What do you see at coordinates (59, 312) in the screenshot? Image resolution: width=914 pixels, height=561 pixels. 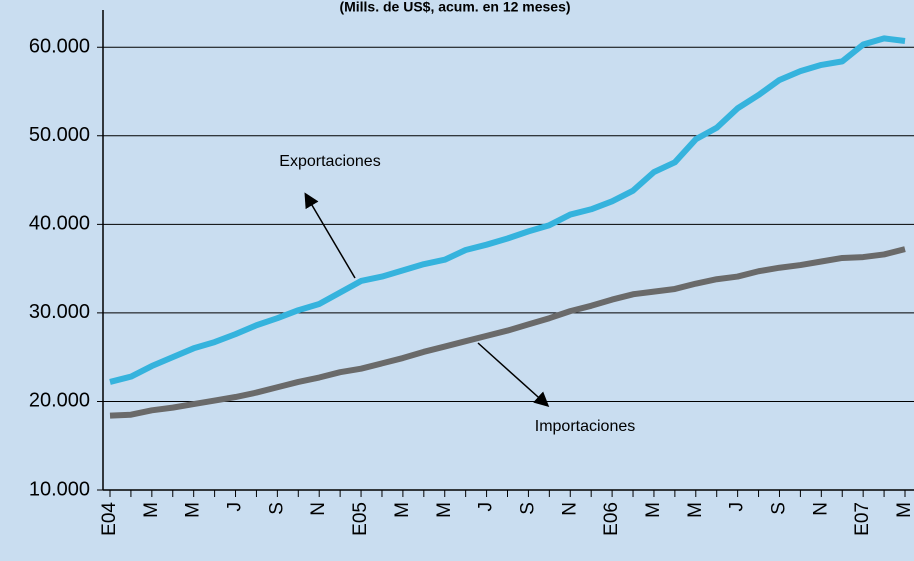 I see `y-tick-label: 30.000` at bounding box center [59, 312].